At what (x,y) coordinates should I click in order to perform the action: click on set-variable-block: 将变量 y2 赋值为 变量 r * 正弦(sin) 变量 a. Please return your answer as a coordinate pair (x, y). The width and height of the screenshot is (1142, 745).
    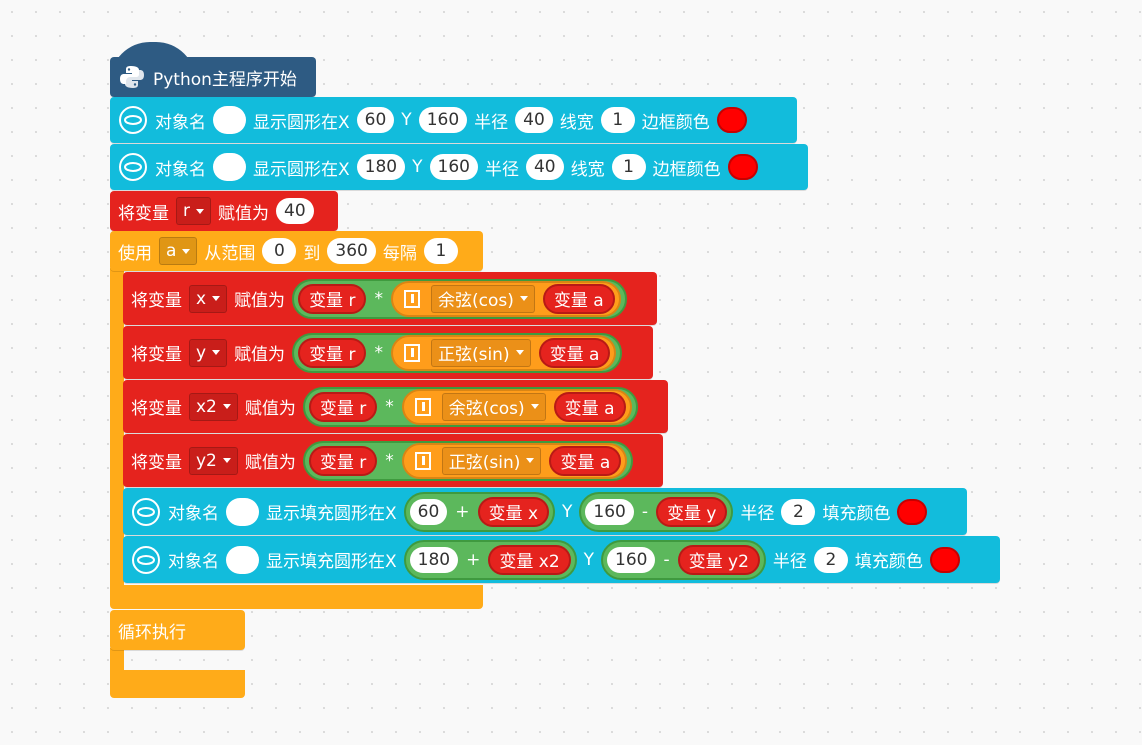
    Looking at the image, I should click on (393, 460).